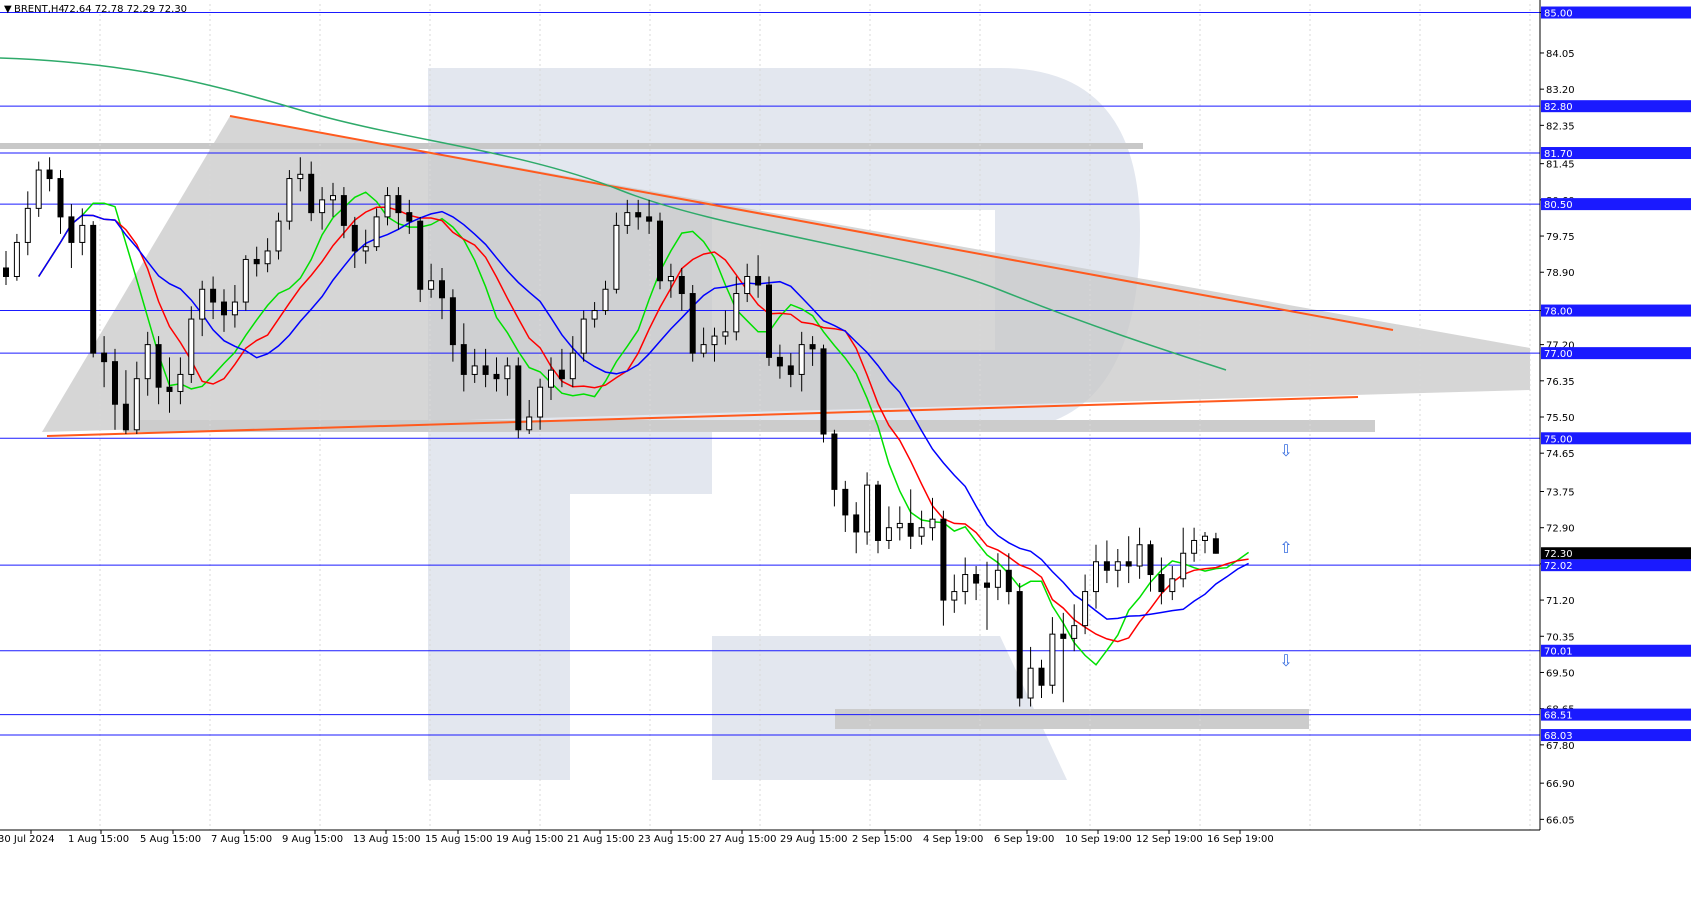  What do you see at coordinates (1169, 839) in the screenshot?
I see `x-tick-label: 12 Sep 19:00` at bounding box center [1169, 839].